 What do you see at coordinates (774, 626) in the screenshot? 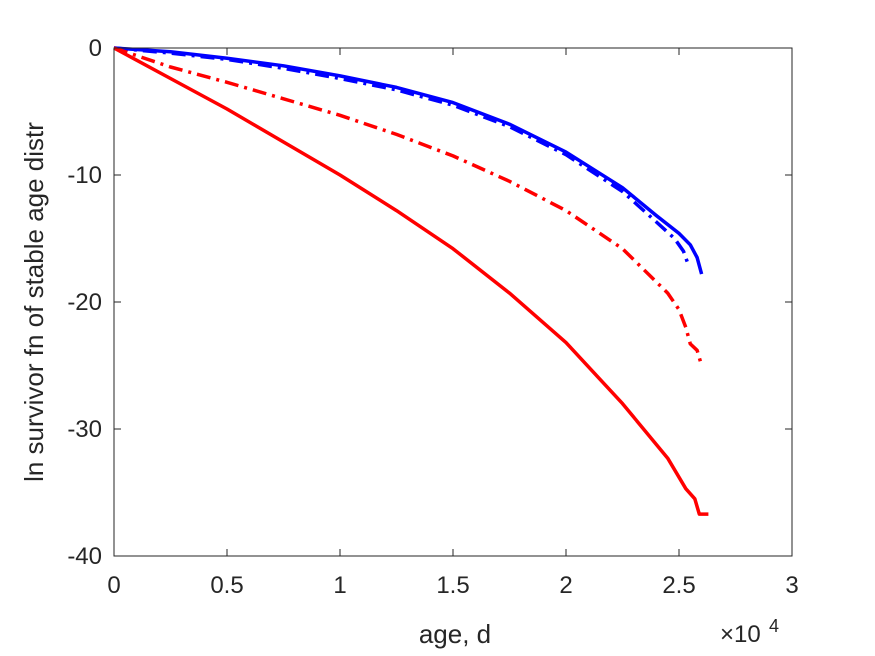
I see `x-axis-multiplier-exponent: 4` at bounding box center [774, 626].